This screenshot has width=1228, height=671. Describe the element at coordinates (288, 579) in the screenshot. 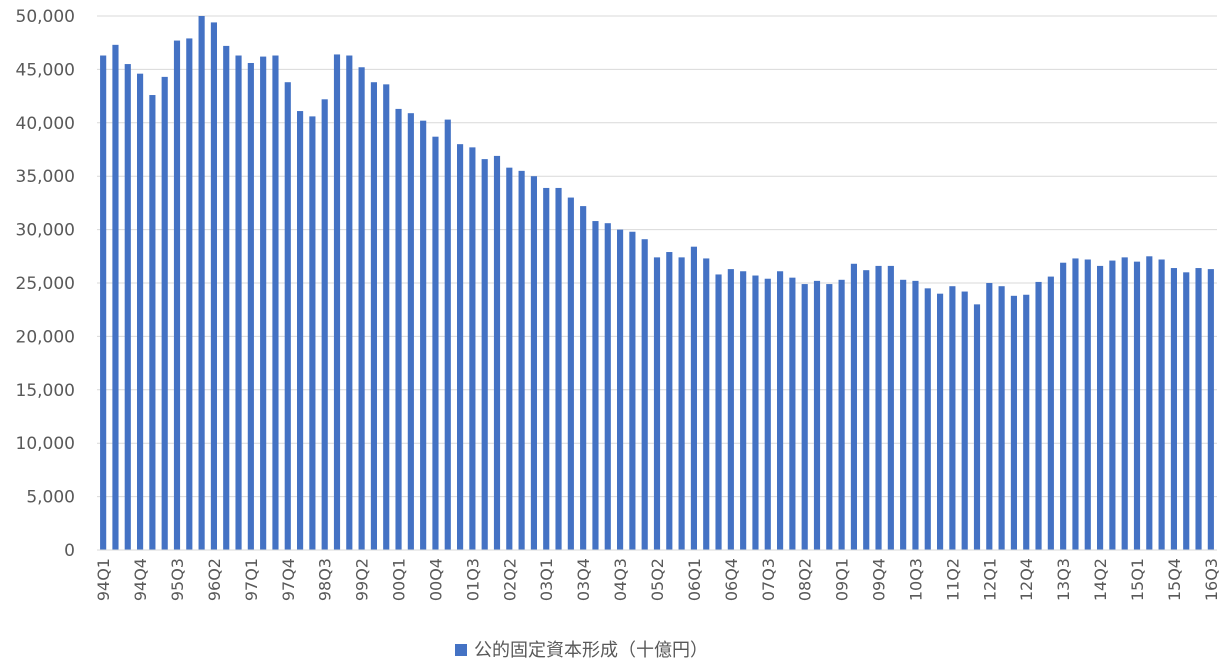

I see `x-tick-label: 97Q4` at that location.